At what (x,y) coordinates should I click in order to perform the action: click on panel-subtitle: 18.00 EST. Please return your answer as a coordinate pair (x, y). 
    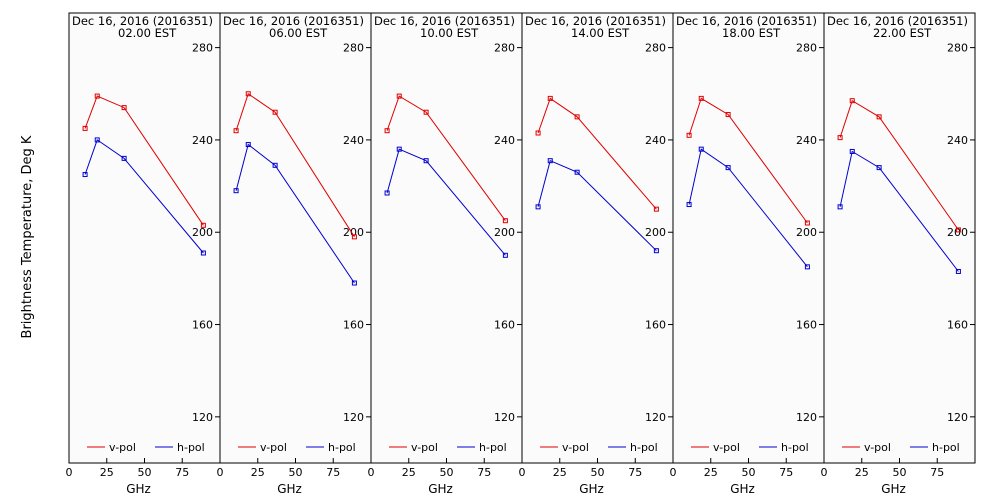
    Looking at the image, I should click on (751, 33).